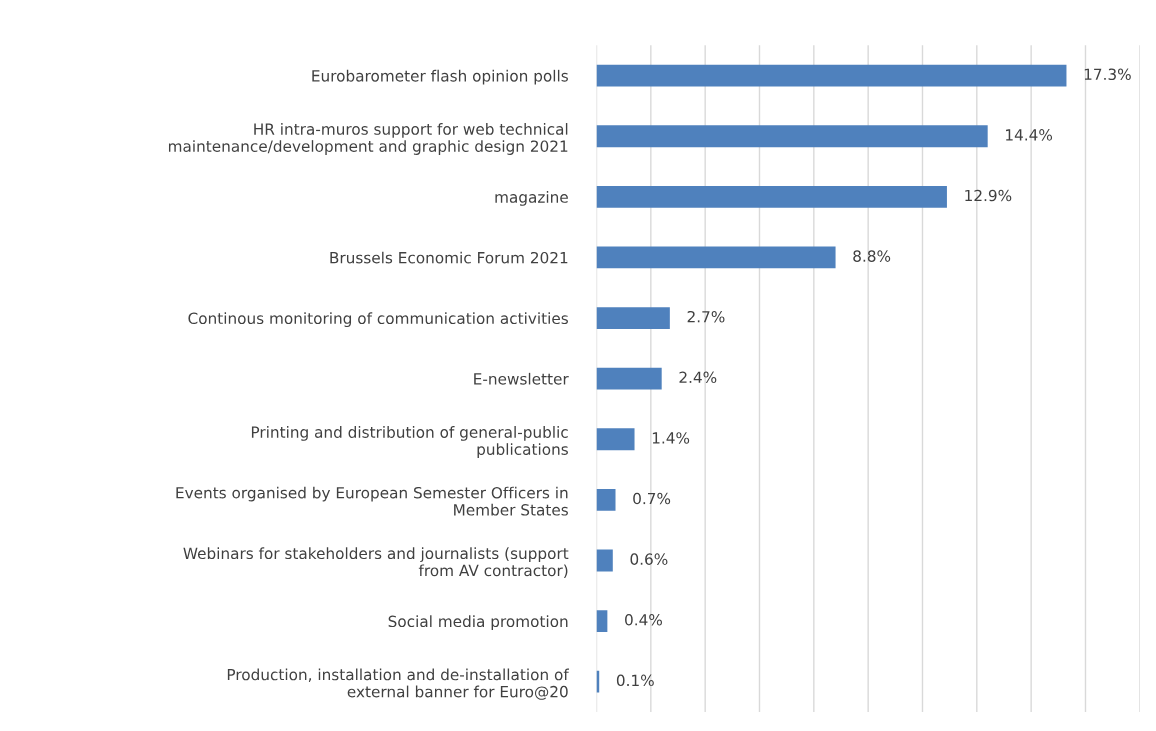  I want to click on data-label: 8.8%, so click(872, 256).